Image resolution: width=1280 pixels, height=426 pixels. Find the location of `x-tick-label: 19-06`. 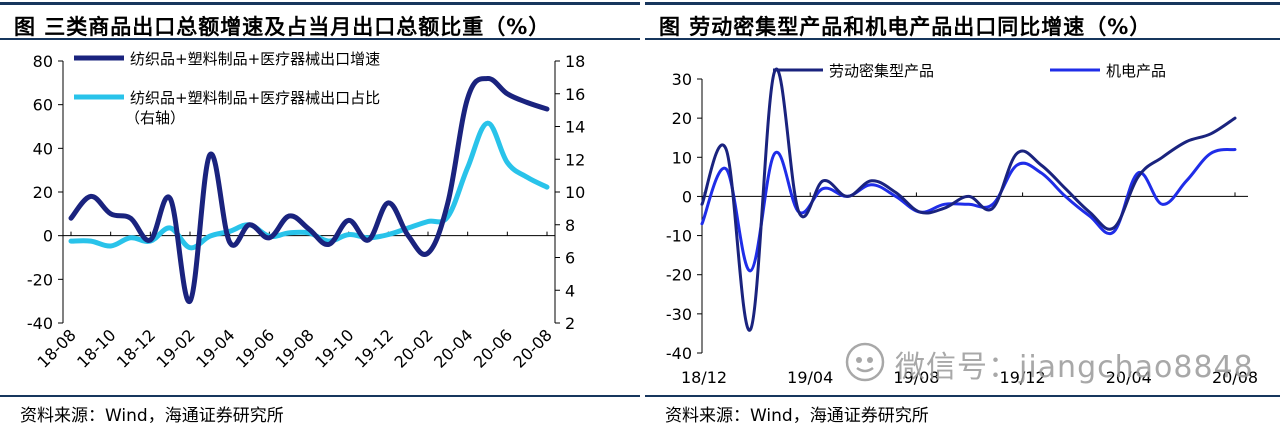

x-tick-label: 19-06 is located at coordinates (255, 348).